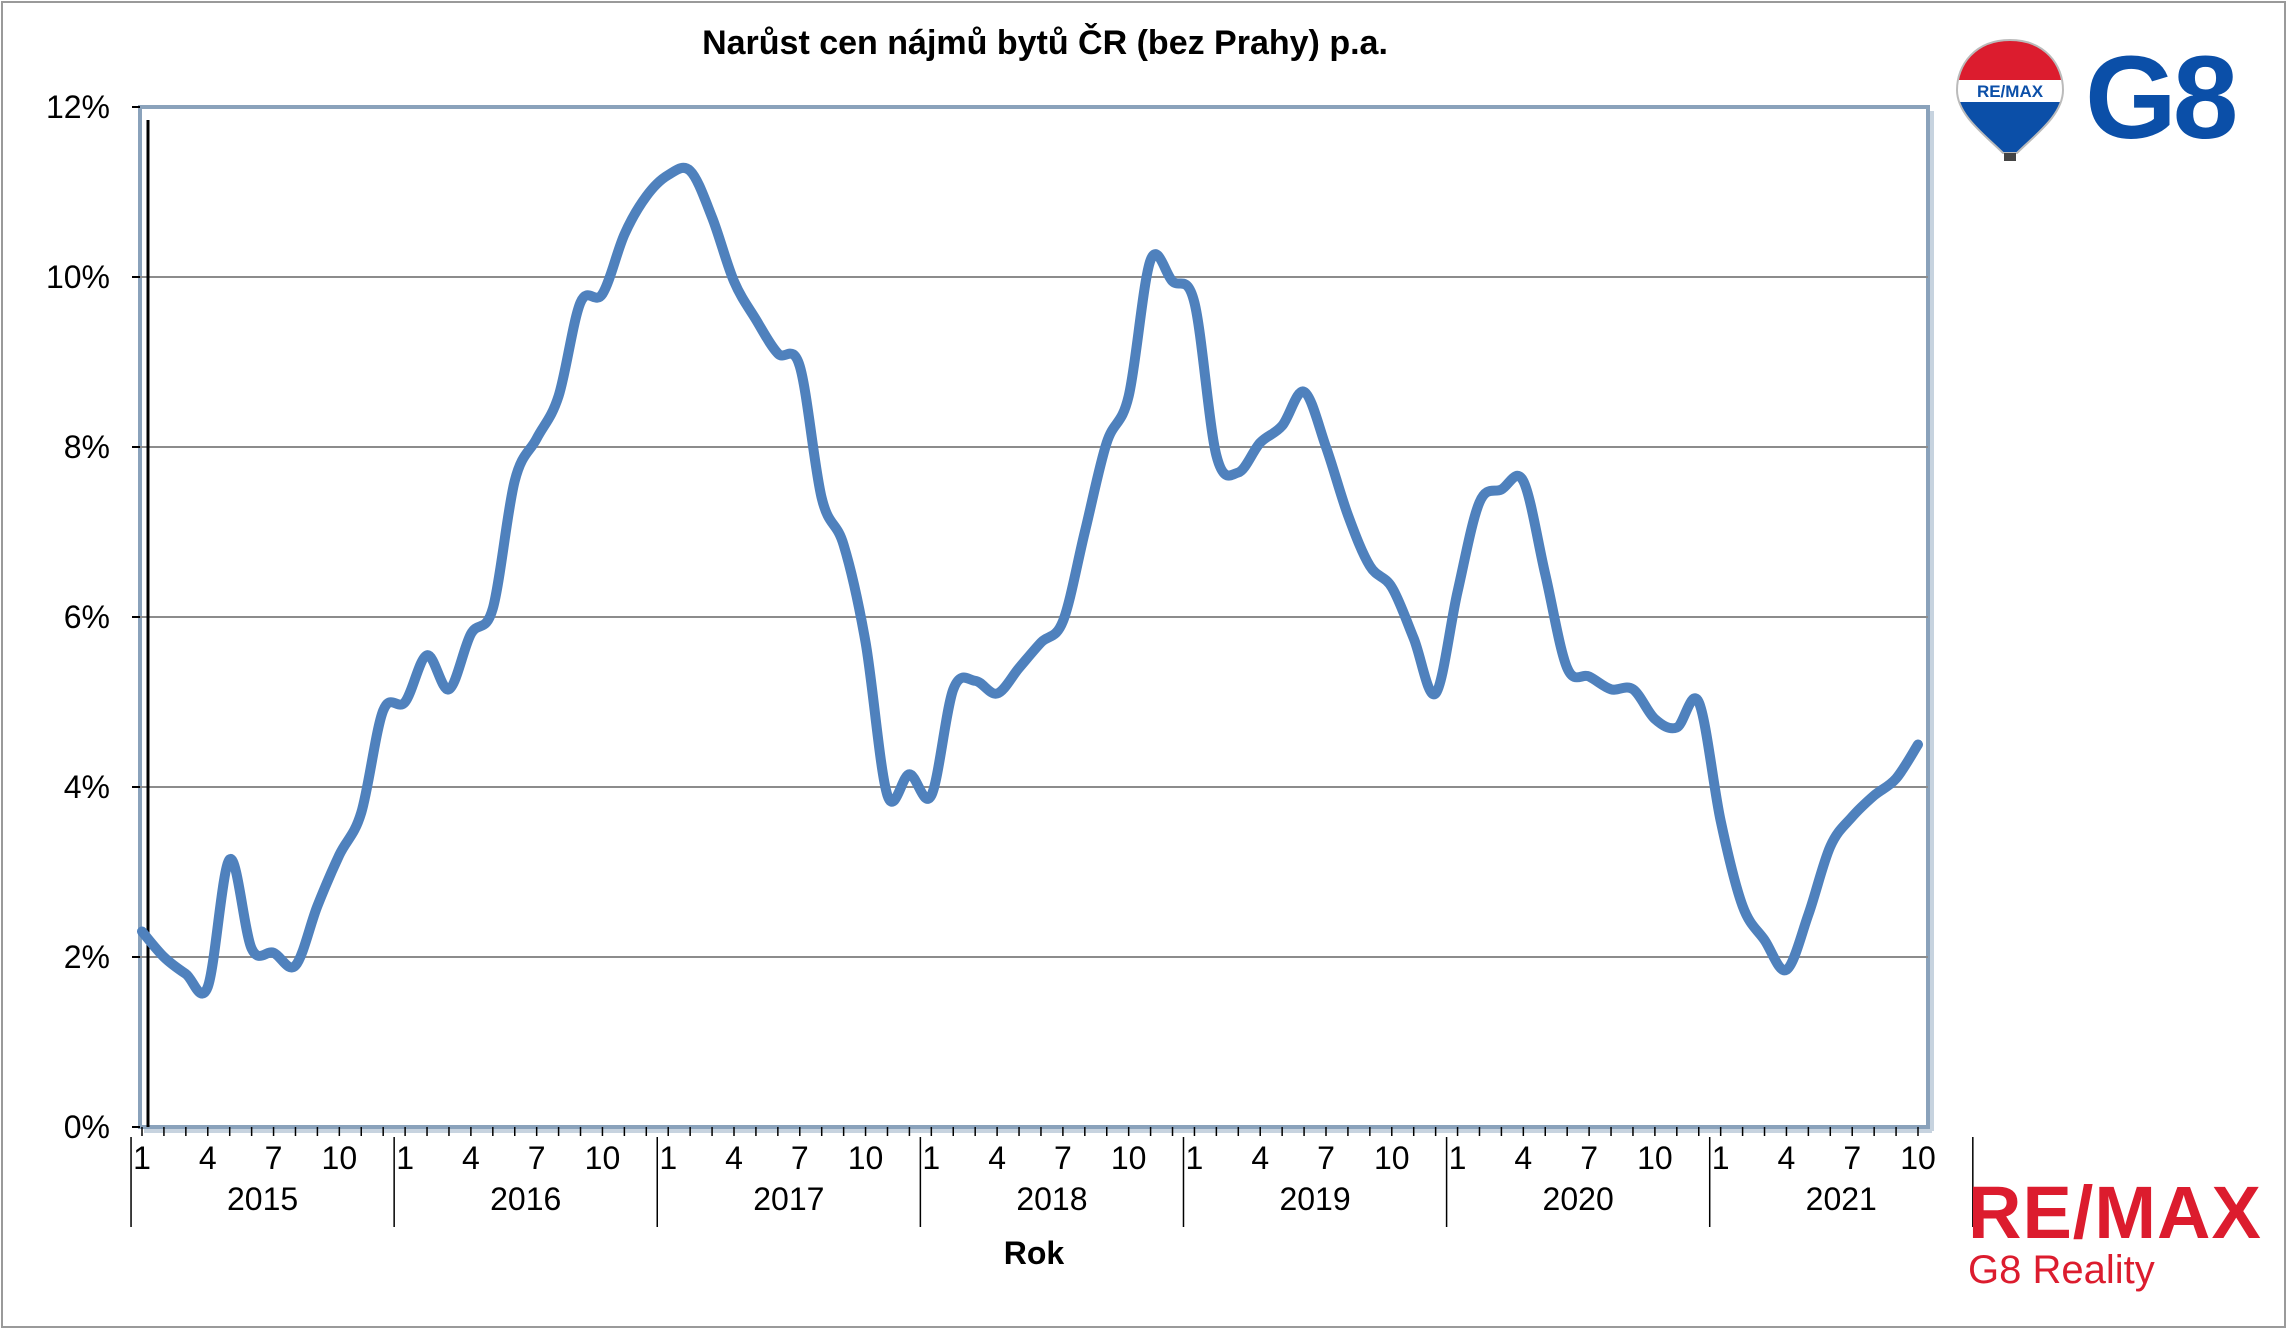 The image size is (2289, 1331). Describe the element at coordinates (788, 1199) in the screenshot. I see `year-label: 2017` at that location.